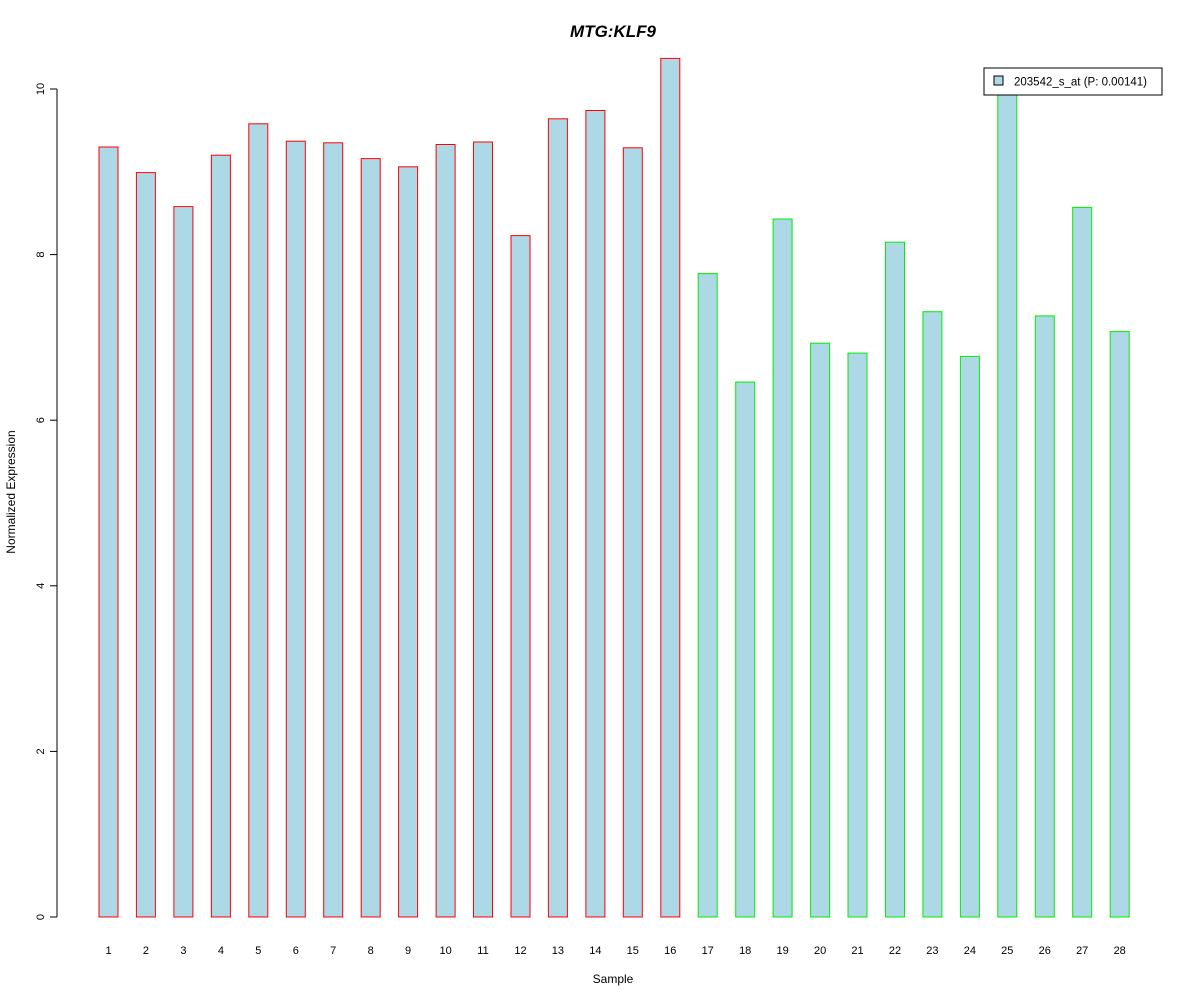  What do you see at coordinates (46, 501) in the screenshot?
I see `y-axis: 0 2 4 6 8 10` at bounding box center [46, 501].